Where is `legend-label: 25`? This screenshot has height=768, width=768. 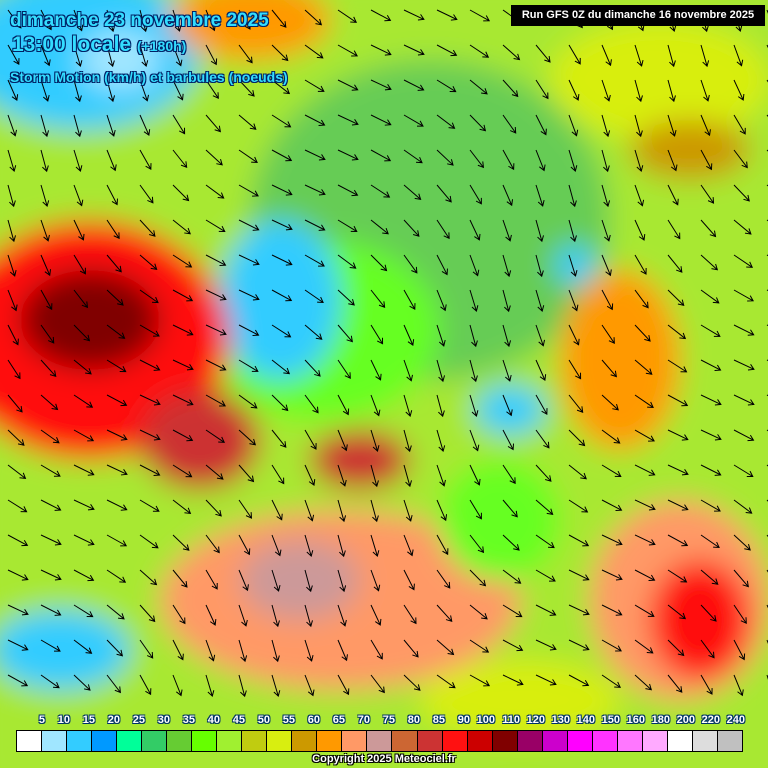 legend-label: 25 is located at coordinates (138, 720).